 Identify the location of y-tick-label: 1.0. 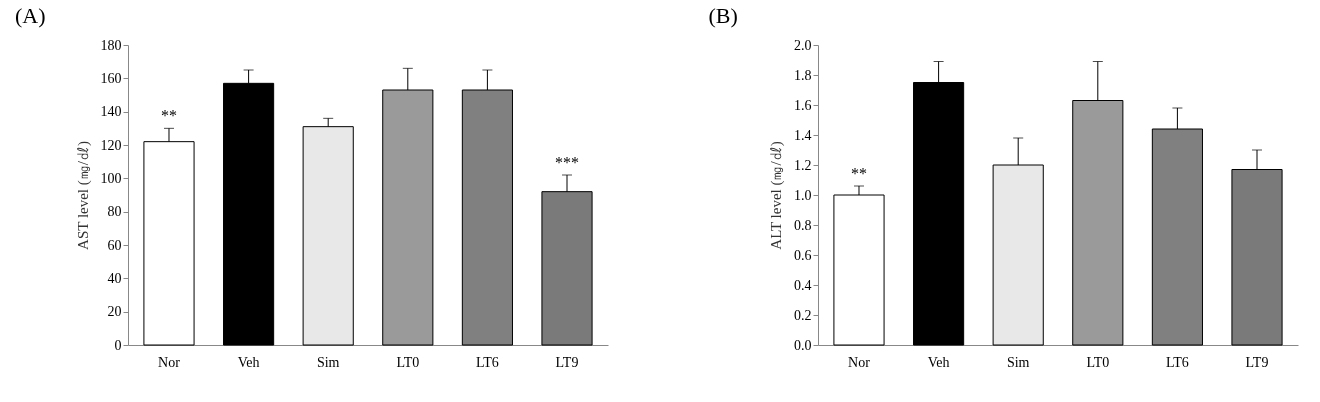
(803, 195).